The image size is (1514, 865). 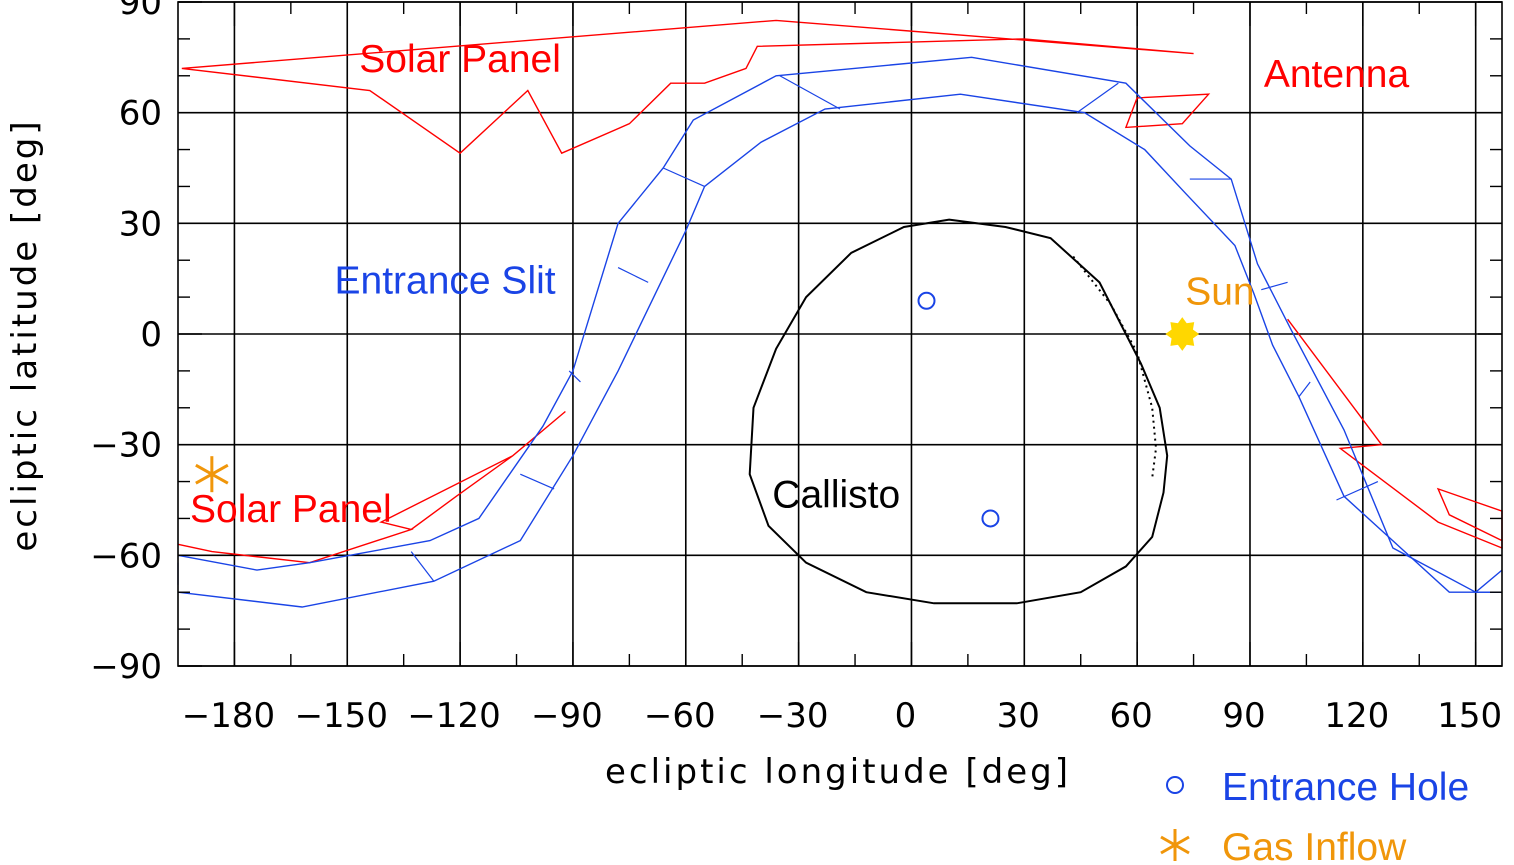 I want to click on callisto-terminator, so click(x=1115, y=367).